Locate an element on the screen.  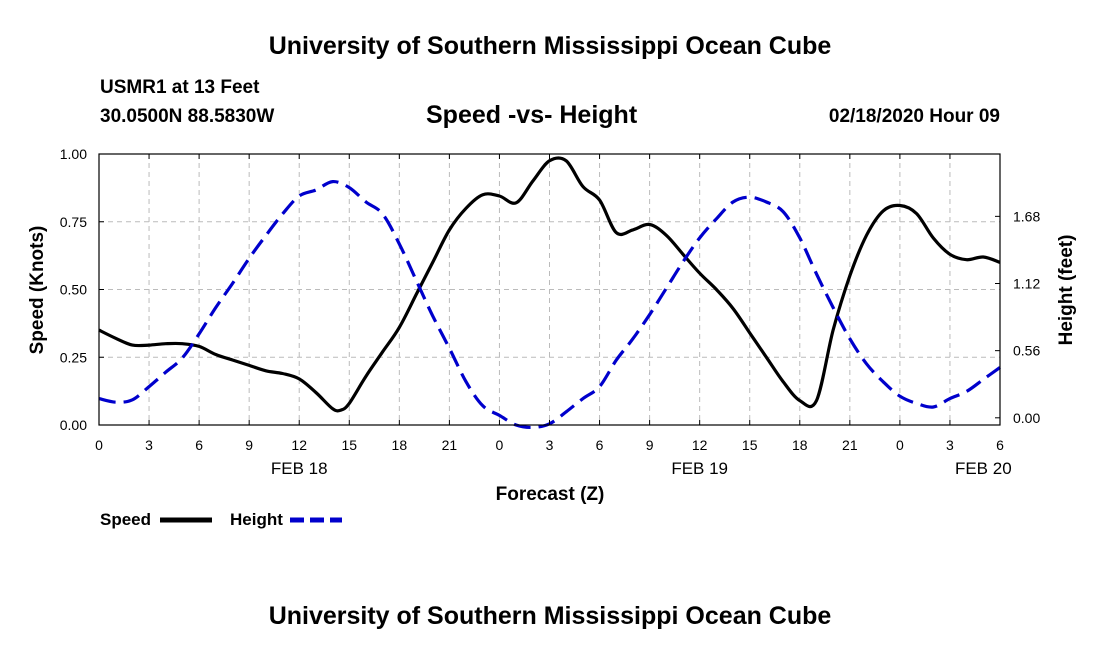
legend-label-speed: Speed is located at coordinates (125, 519).